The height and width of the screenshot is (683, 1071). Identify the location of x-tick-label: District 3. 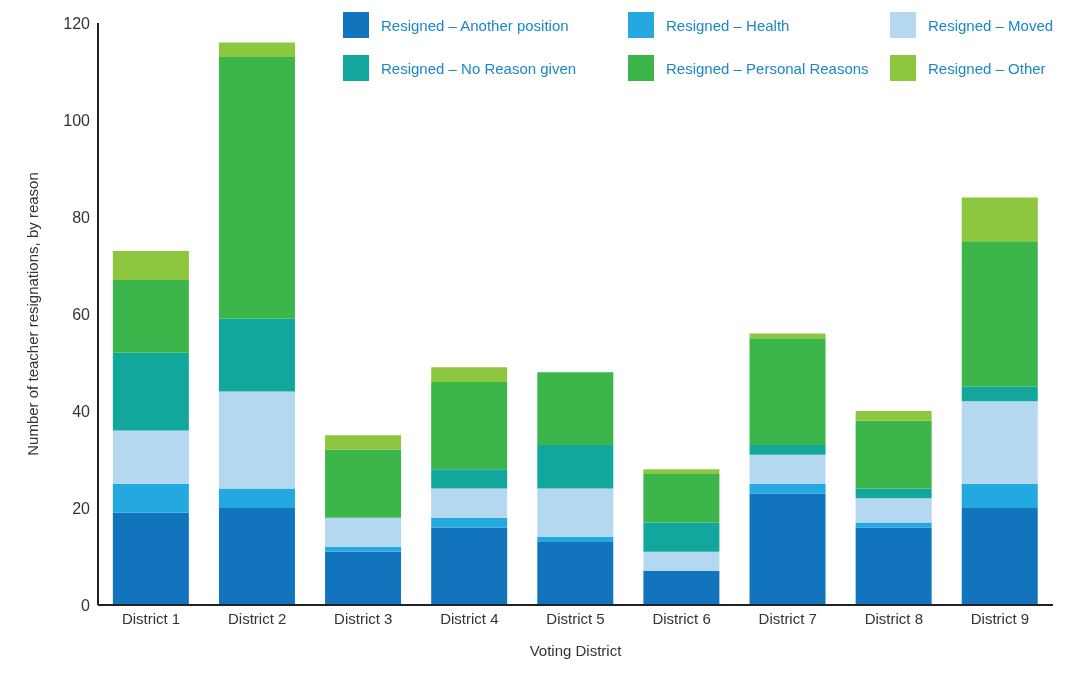
(363, 618).